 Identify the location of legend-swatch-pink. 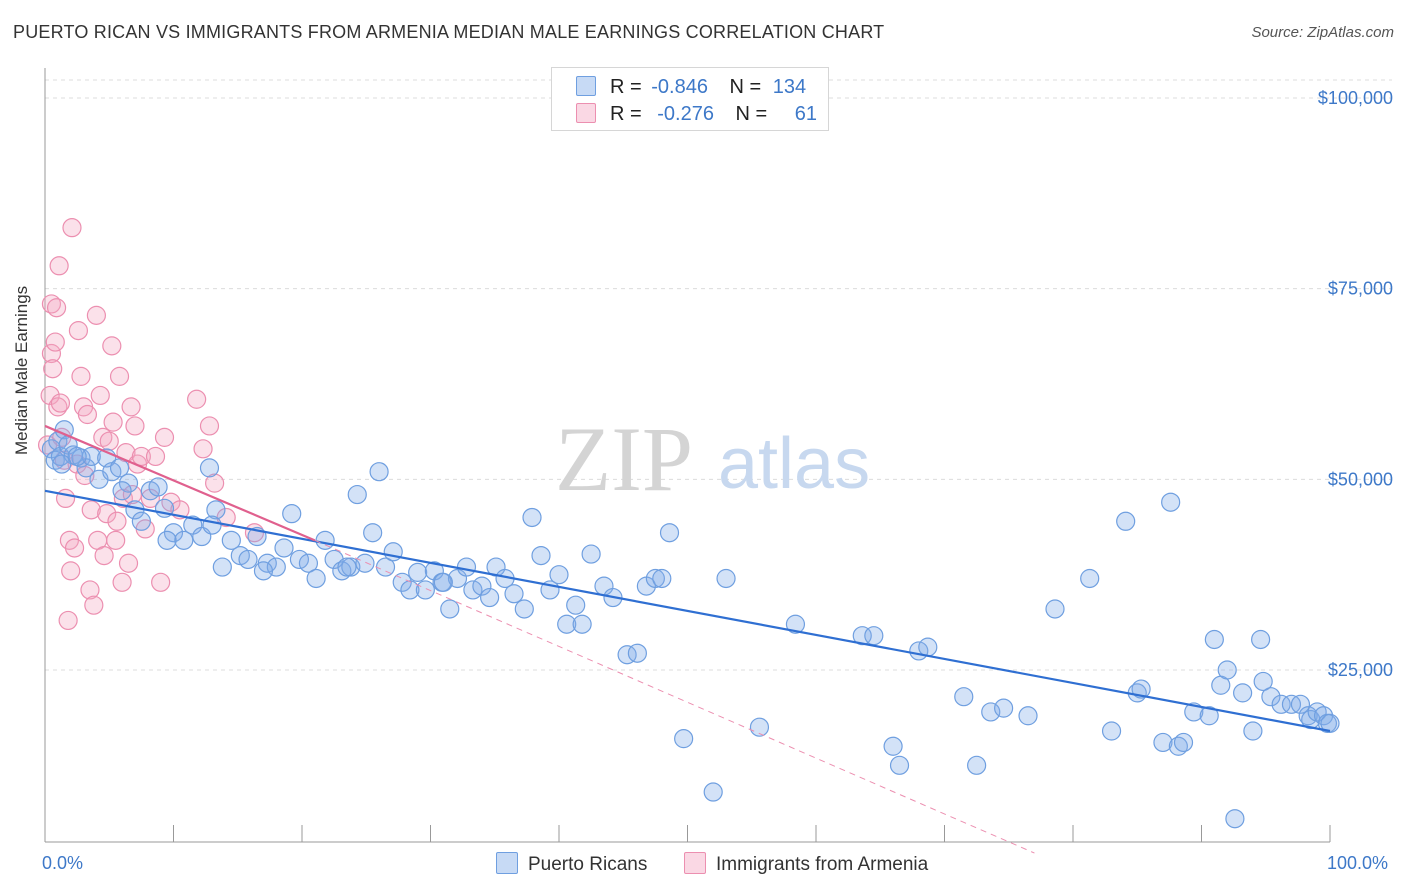
(695, 863).